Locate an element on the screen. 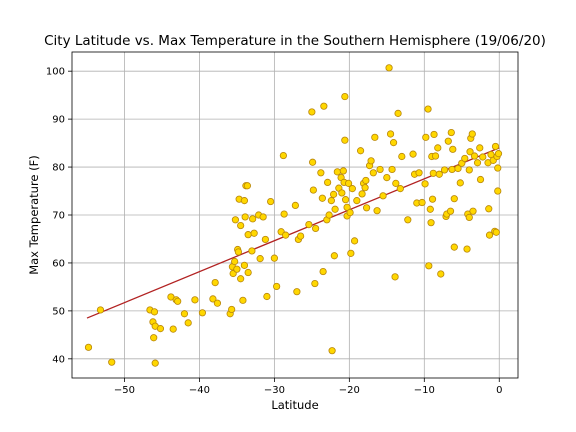  y-axis-ticks: 40 50 60 70 80 90 100 is located at coordinates (59, 216).